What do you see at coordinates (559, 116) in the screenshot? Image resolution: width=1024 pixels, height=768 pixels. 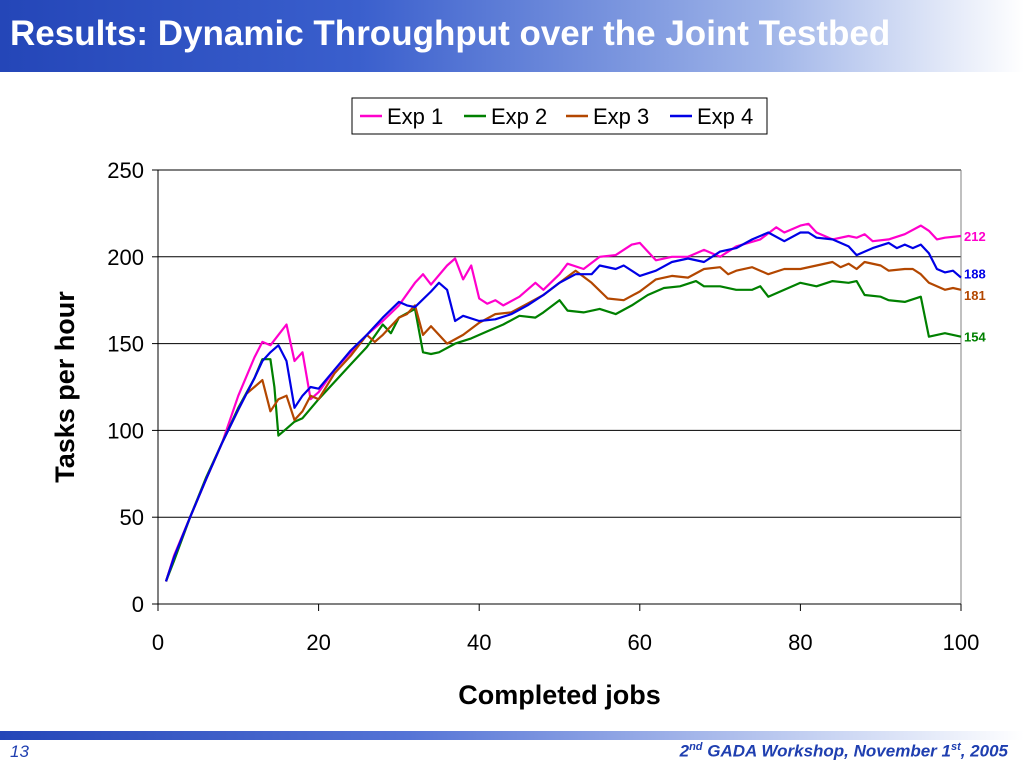 I see `legend-box` at bounding box center [559, 116].